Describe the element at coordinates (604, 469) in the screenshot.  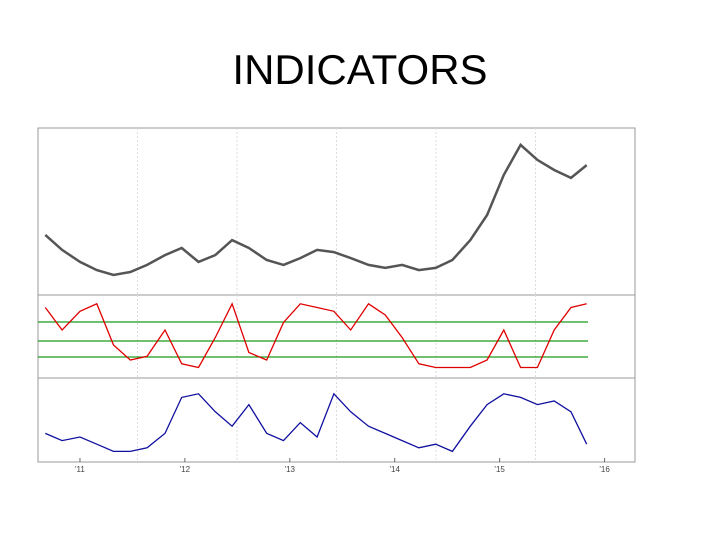
I see `x-tick-label: '16` at that location.